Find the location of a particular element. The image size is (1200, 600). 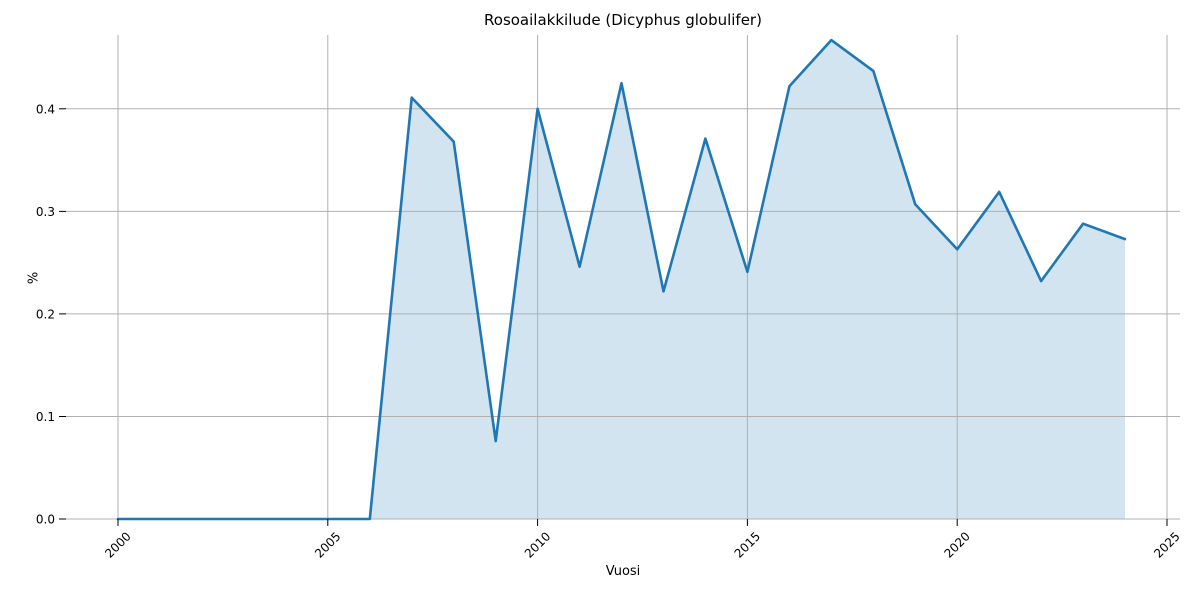

chart-title: Rosoailakkilude (Dicyphus globulifer) is located at coordinates (623, 20).